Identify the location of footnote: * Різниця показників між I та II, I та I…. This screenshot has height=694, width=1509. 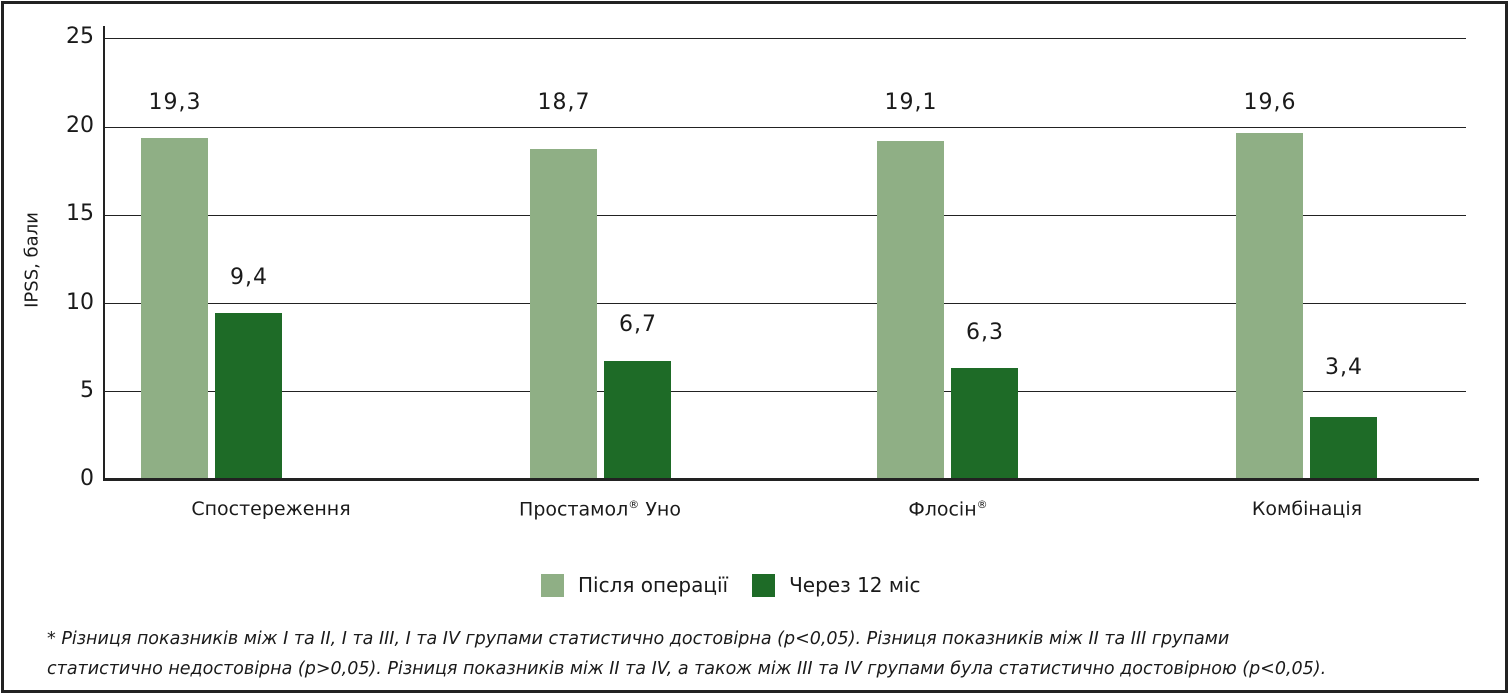
(767, 654).